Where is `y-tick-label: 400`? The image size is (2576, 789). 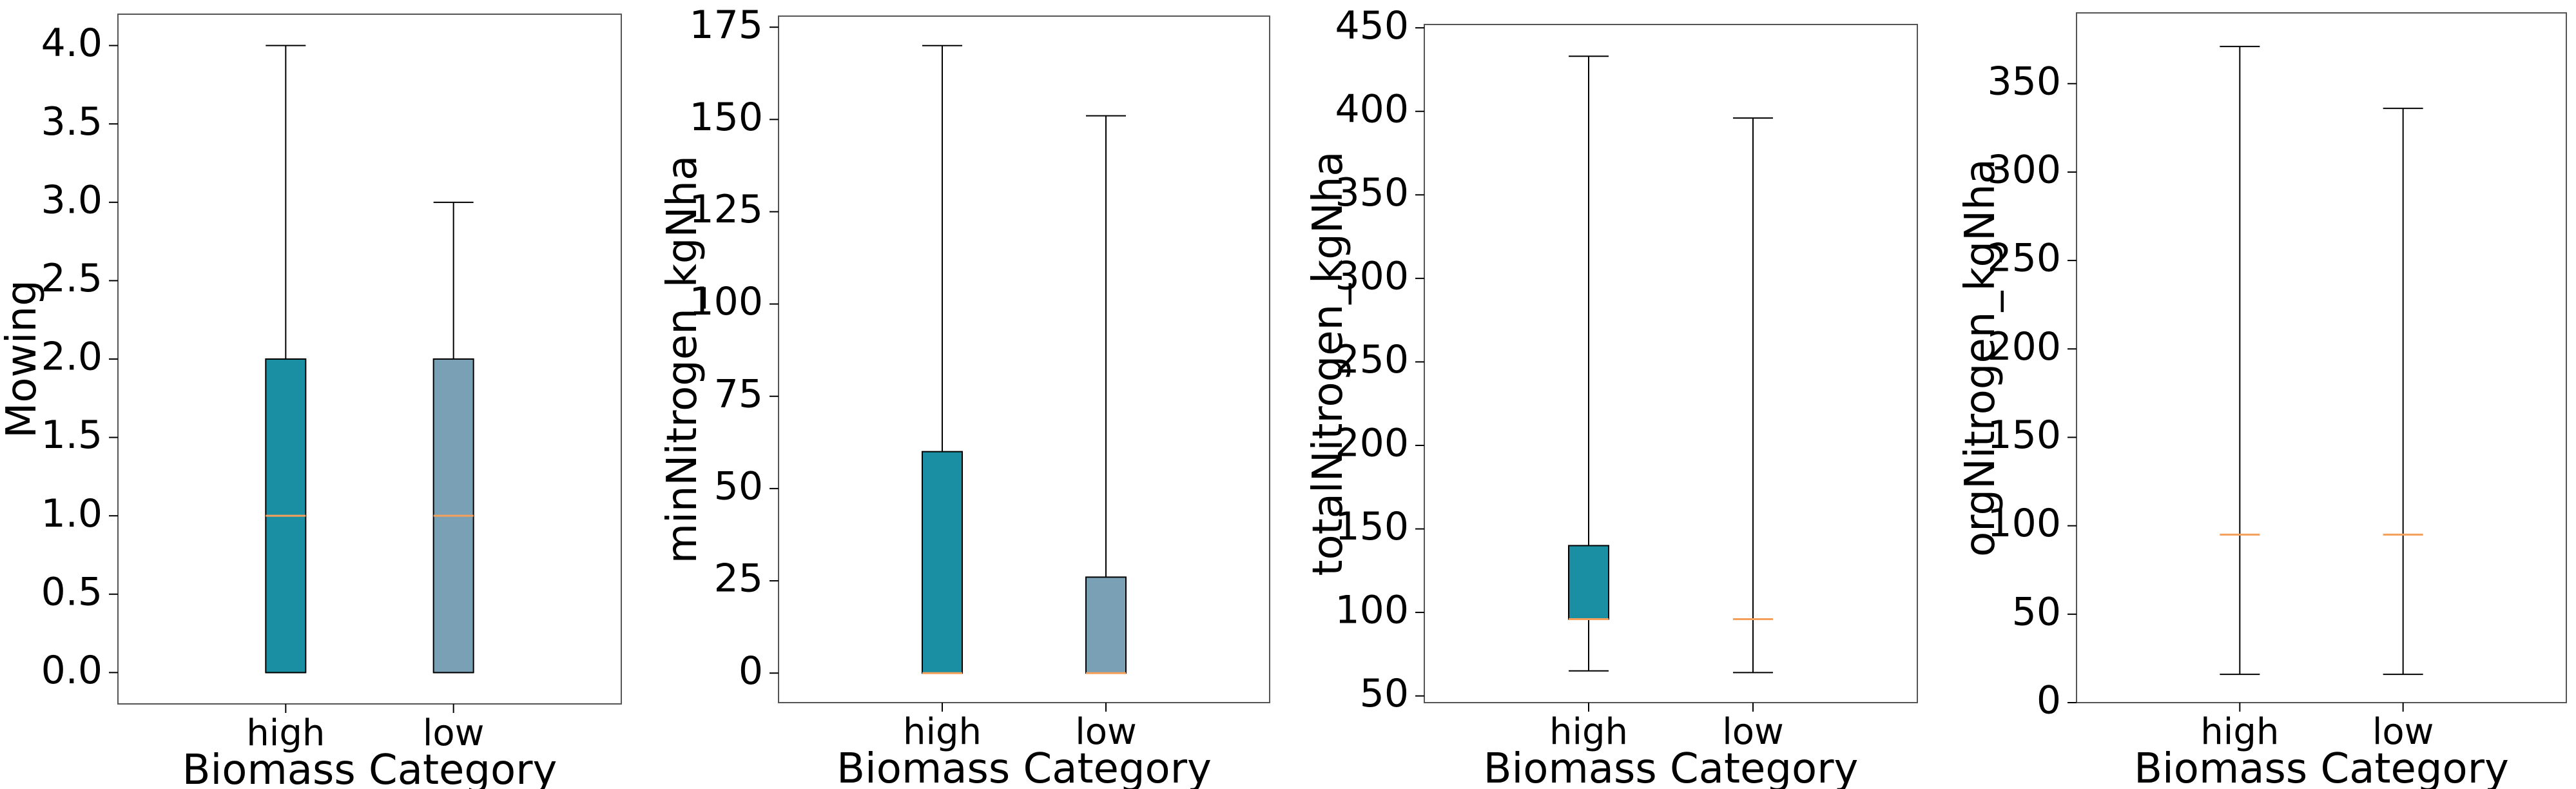
y-tick-label: 400 is located at coordinates (1372, 109).